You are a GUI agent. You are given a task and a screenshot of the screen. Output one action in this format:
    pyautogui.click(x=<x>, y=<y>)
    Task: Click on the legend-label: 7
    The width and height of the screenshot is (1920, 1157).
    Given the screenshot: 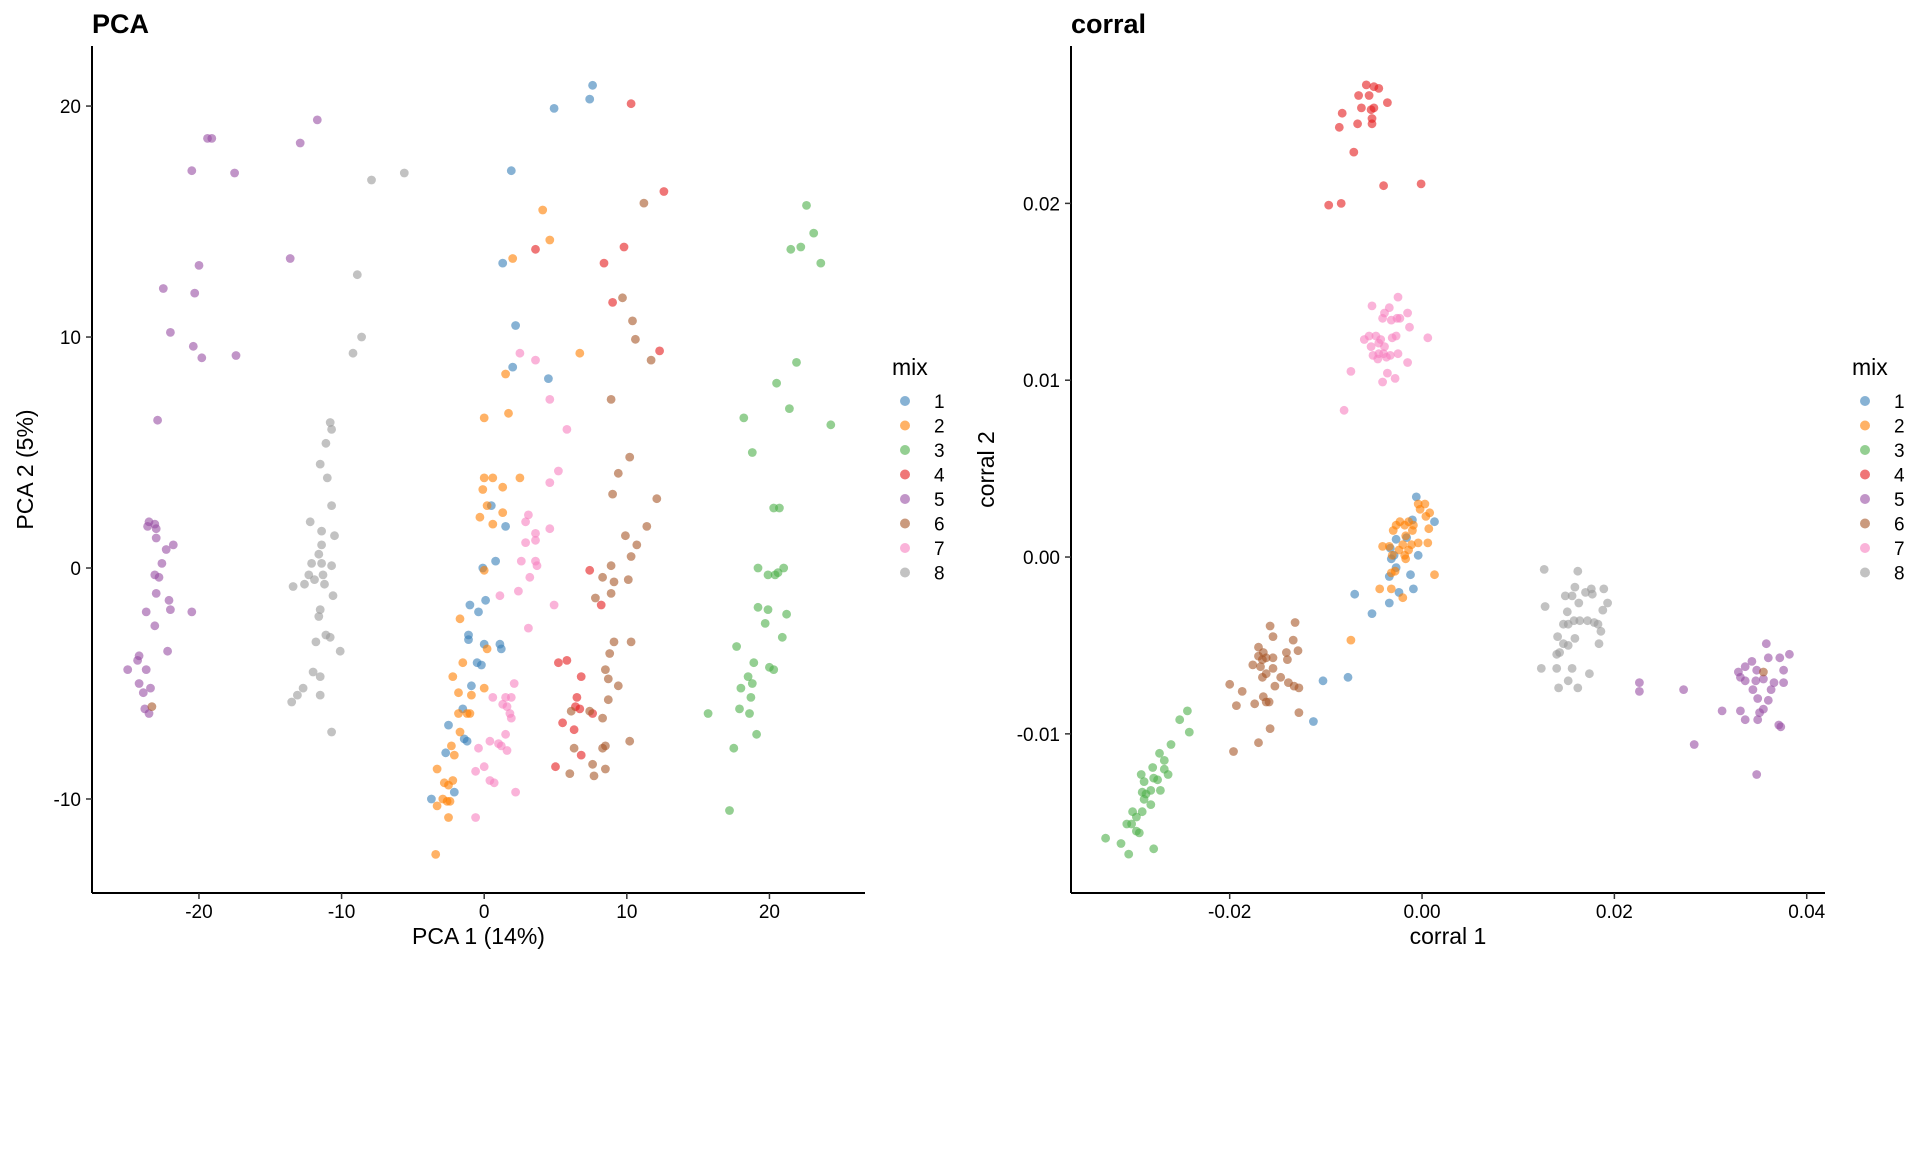 What is the action you would take?
    pyautogui.click(x=1899, y=549)
    